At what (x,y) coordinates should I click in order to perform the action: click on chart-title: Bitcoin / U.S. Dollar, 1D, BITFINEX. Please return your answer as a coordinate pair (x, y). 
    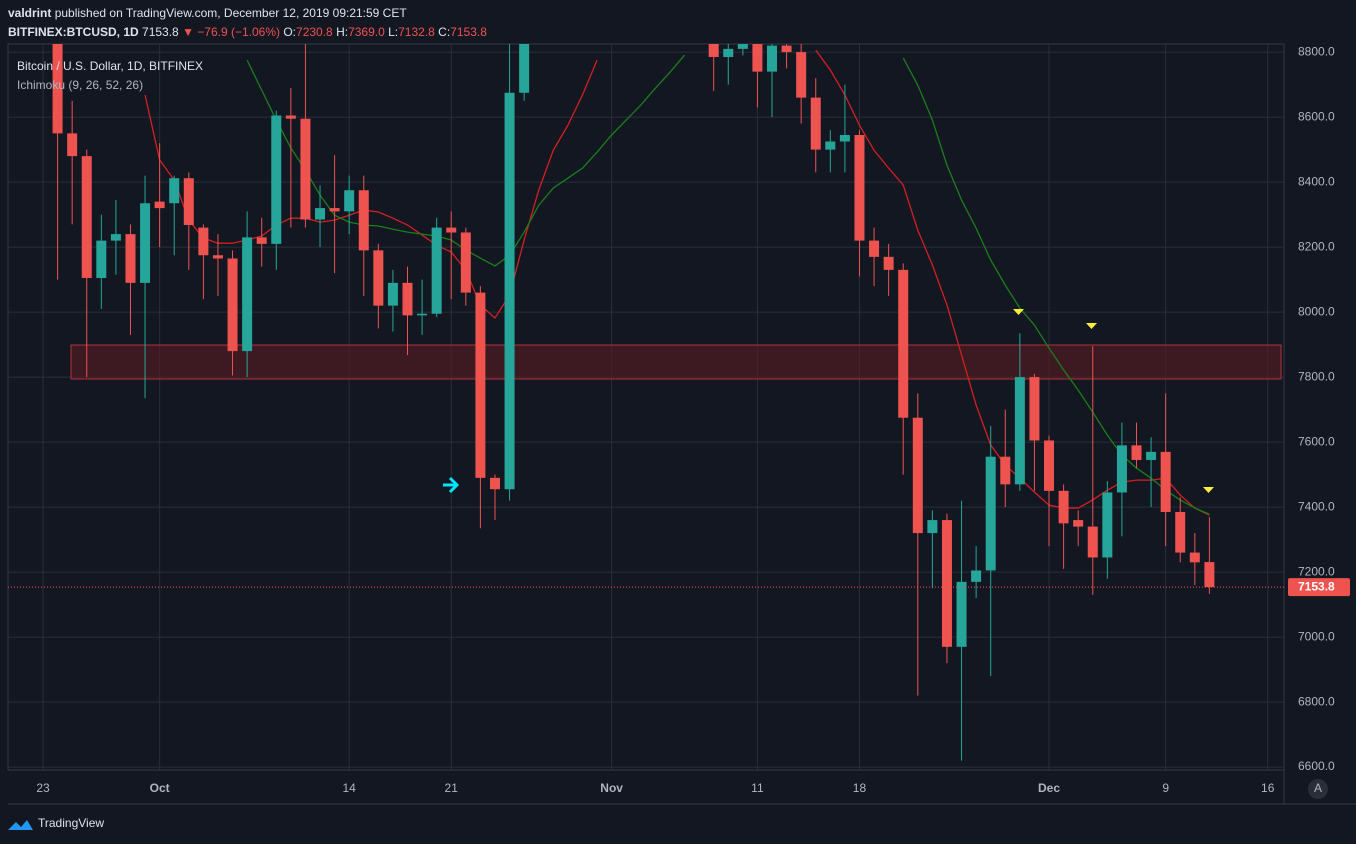
    Looking at the image, I should click on (110, 66).